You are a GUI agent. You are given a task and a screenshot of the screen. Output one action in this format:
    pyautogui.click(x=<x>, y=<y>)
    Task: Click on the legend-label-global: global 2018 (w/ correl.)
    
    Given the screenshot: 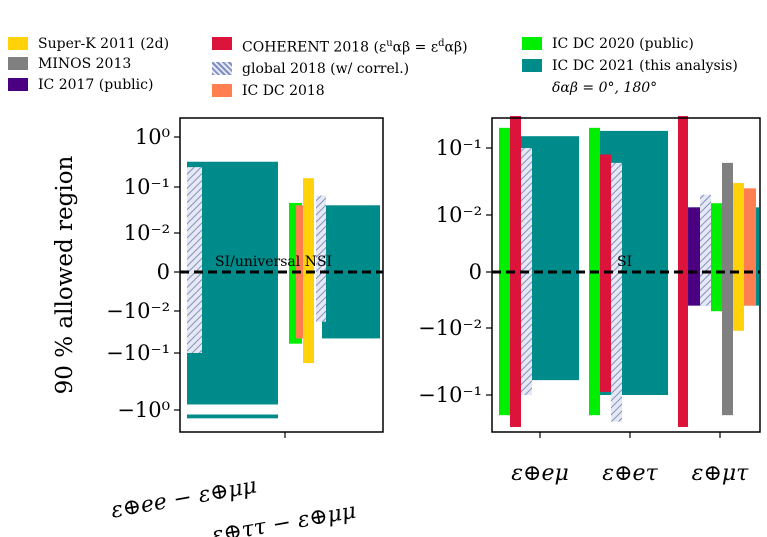 What is the action you would take?
    pyautogui.click(x=326, y=69)
    